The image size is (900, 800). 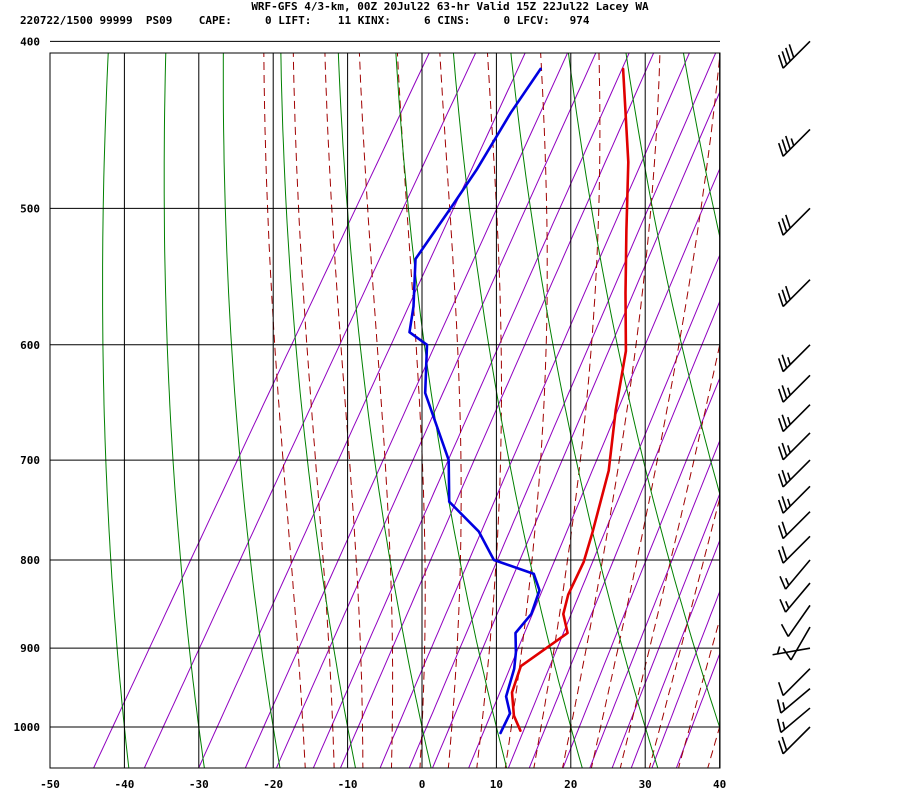 I want to click on temperature-tick-label: 20, so click(x=570, y=784).